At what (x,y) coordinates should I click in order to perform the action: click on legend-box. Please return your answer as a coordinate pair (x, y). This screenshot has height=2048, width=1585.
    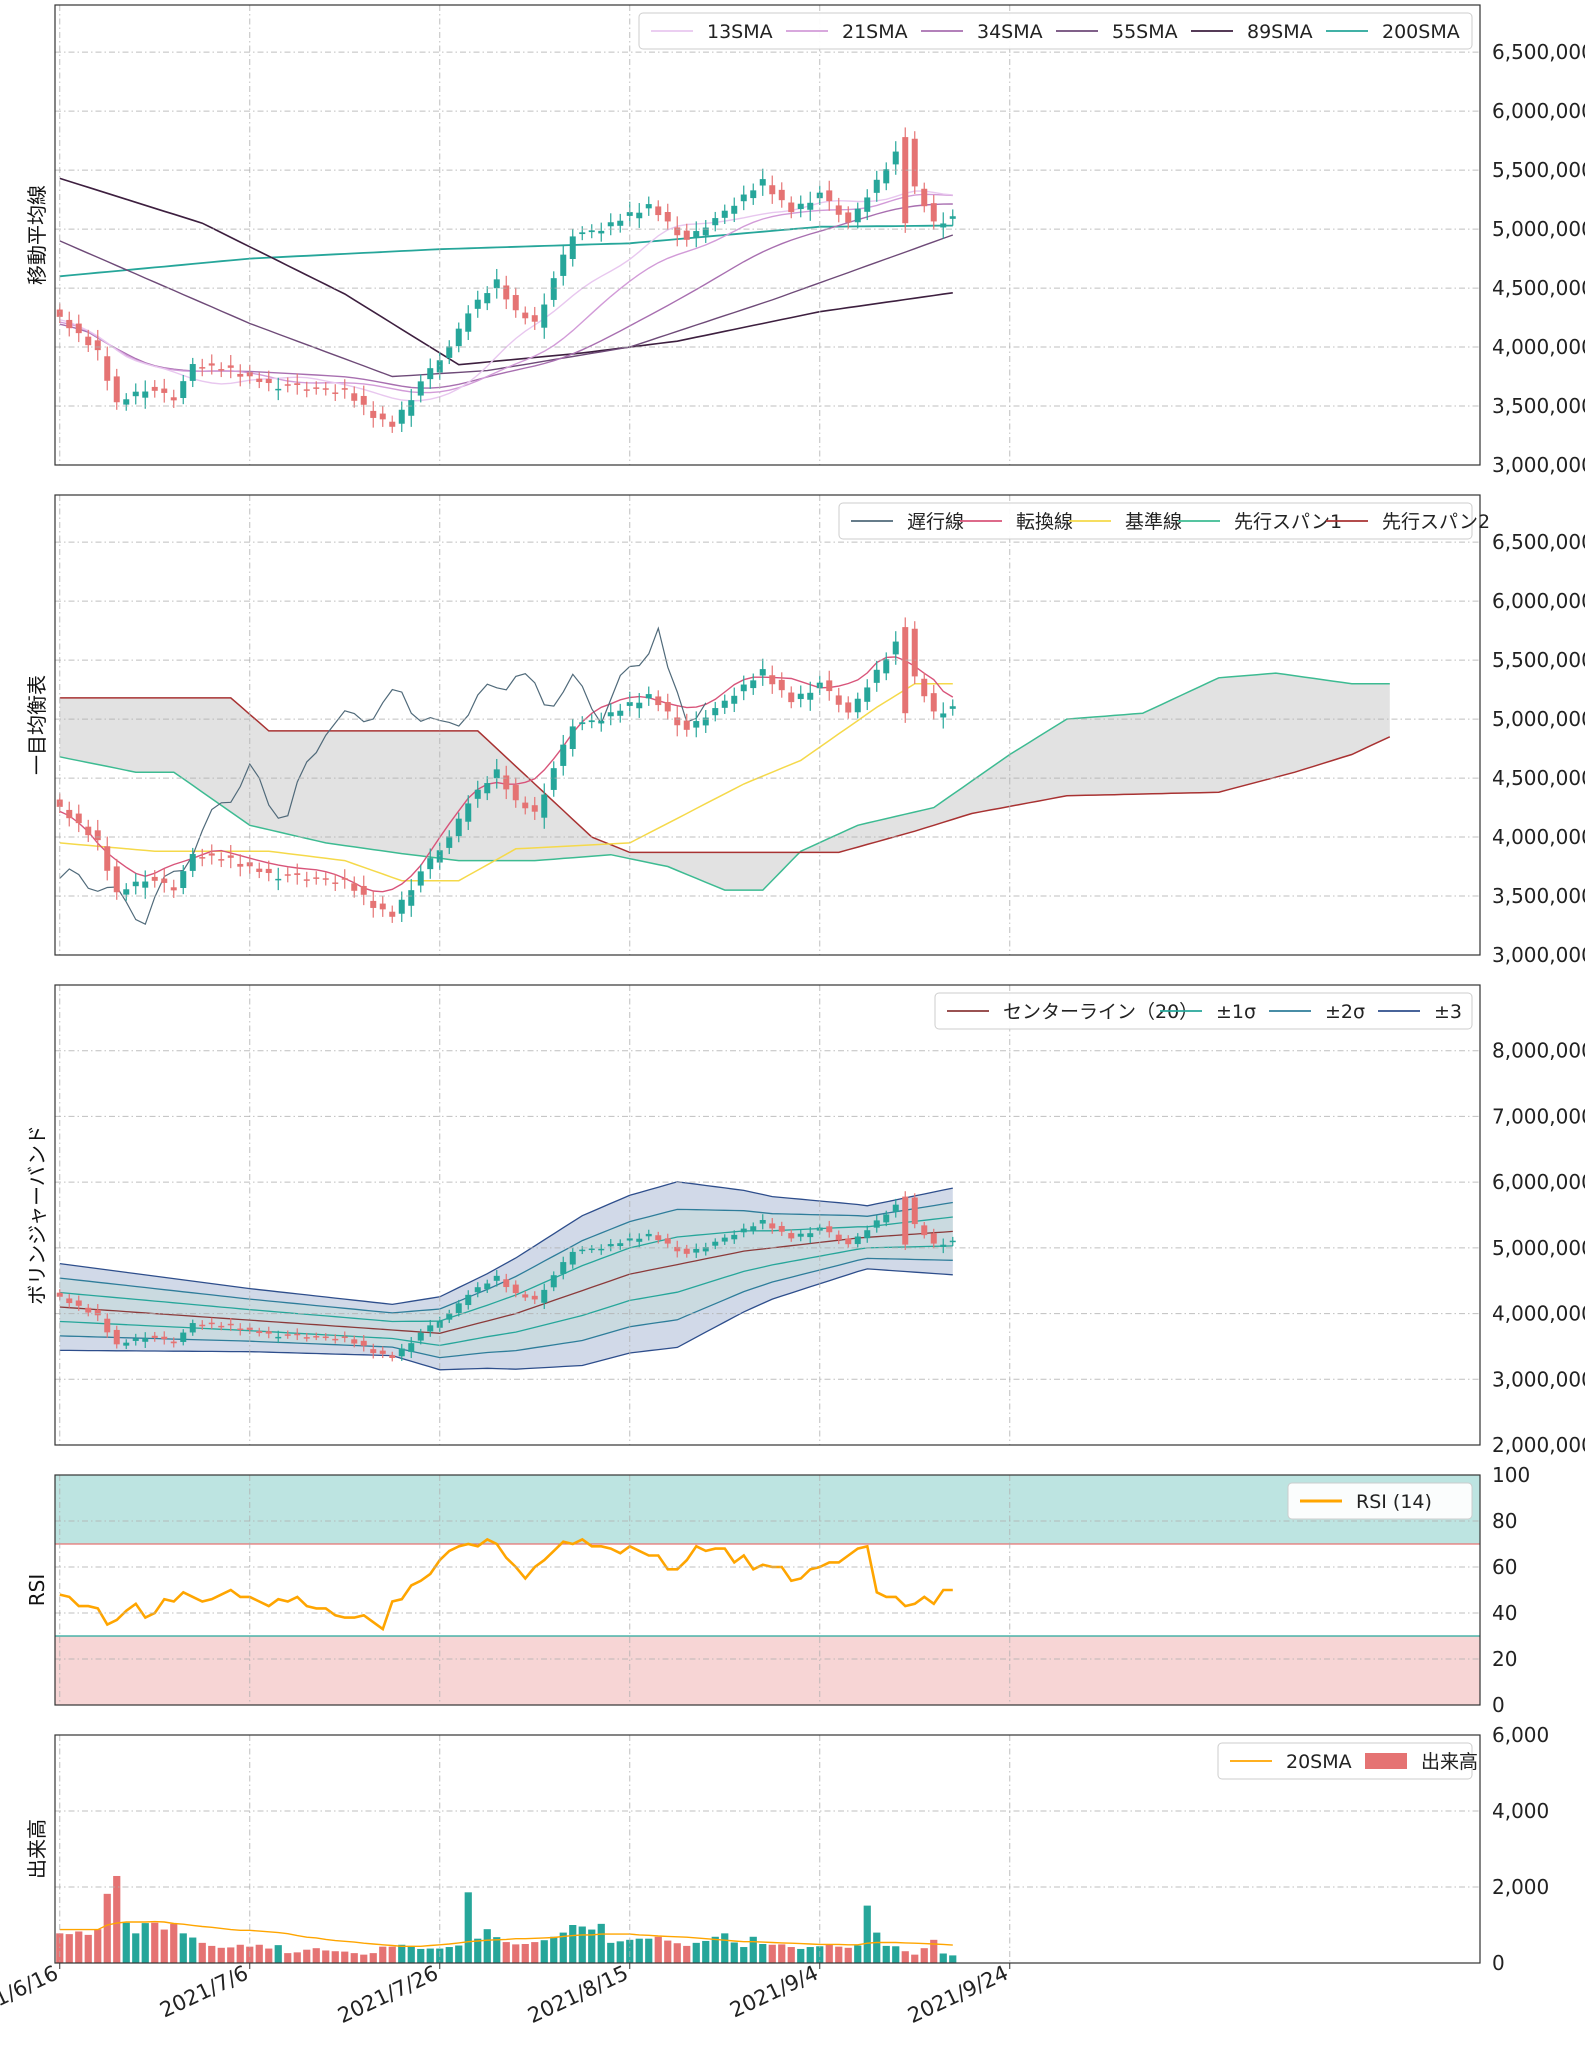
    Looking at the image, I should click on (1203, 1011).